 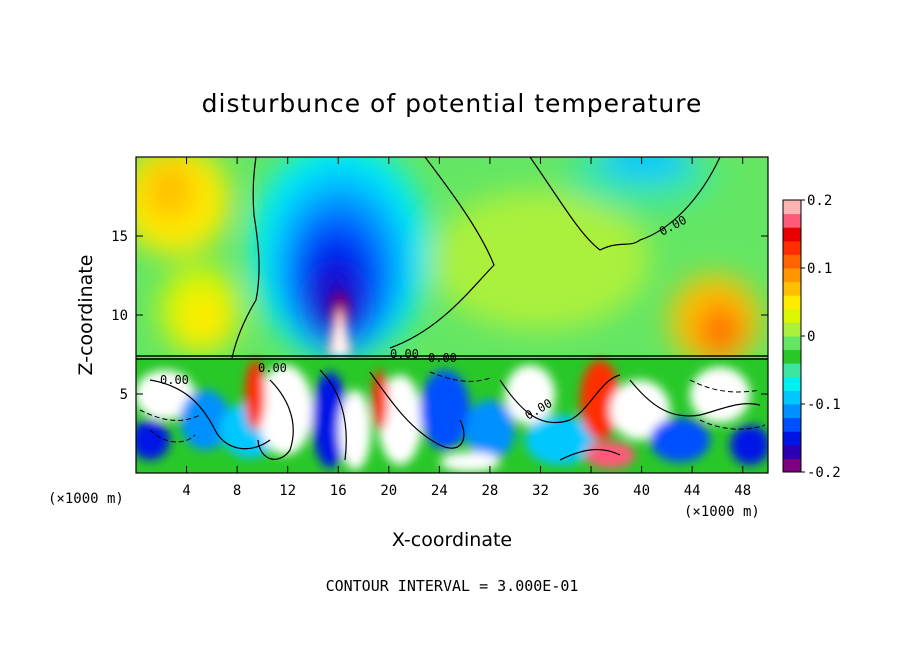 I want to click on x-unit-left: (×1000 m), so click(x=86, y=499).